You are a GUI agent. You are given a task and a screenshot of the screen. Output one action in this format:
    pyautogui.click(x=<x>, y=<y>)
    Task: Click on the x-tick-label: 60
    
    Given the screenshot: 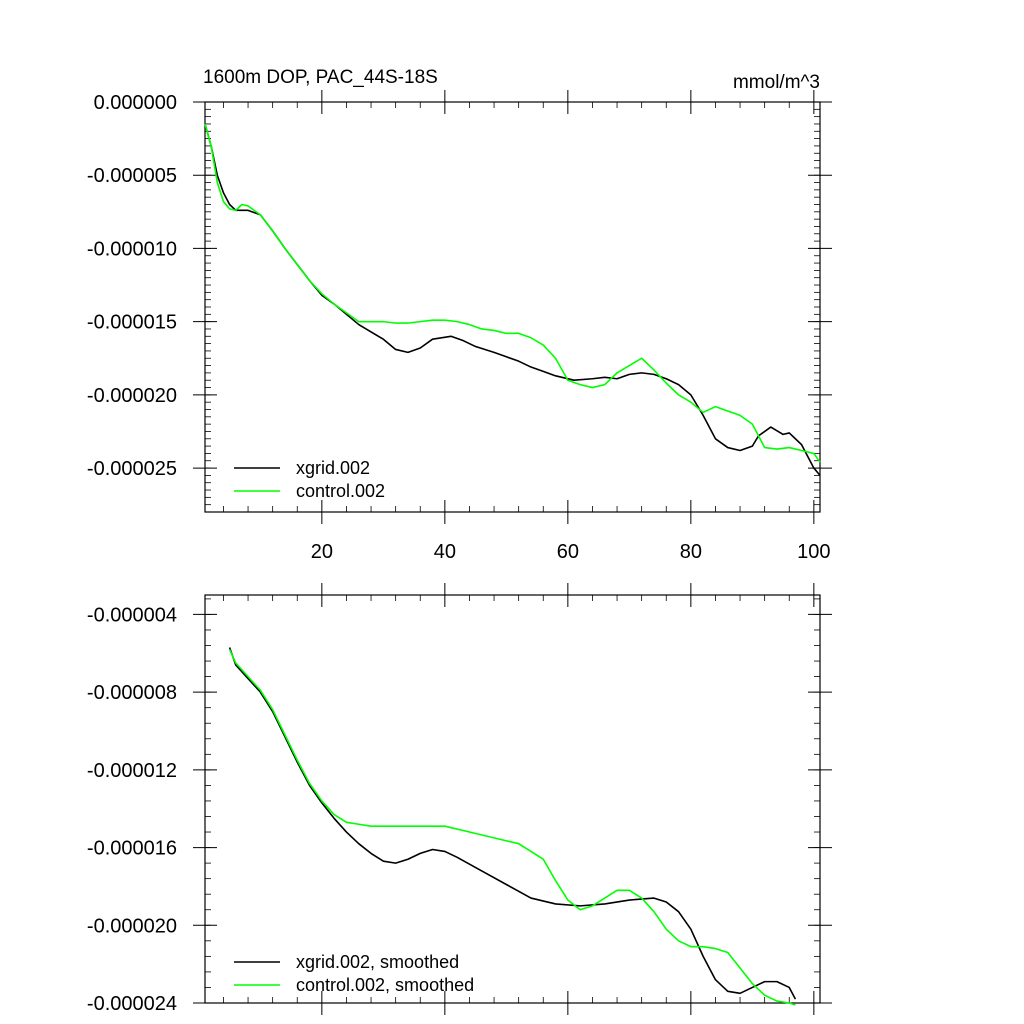 What is the action you would take?
    pyautogui.click(x=568, y=552)
    